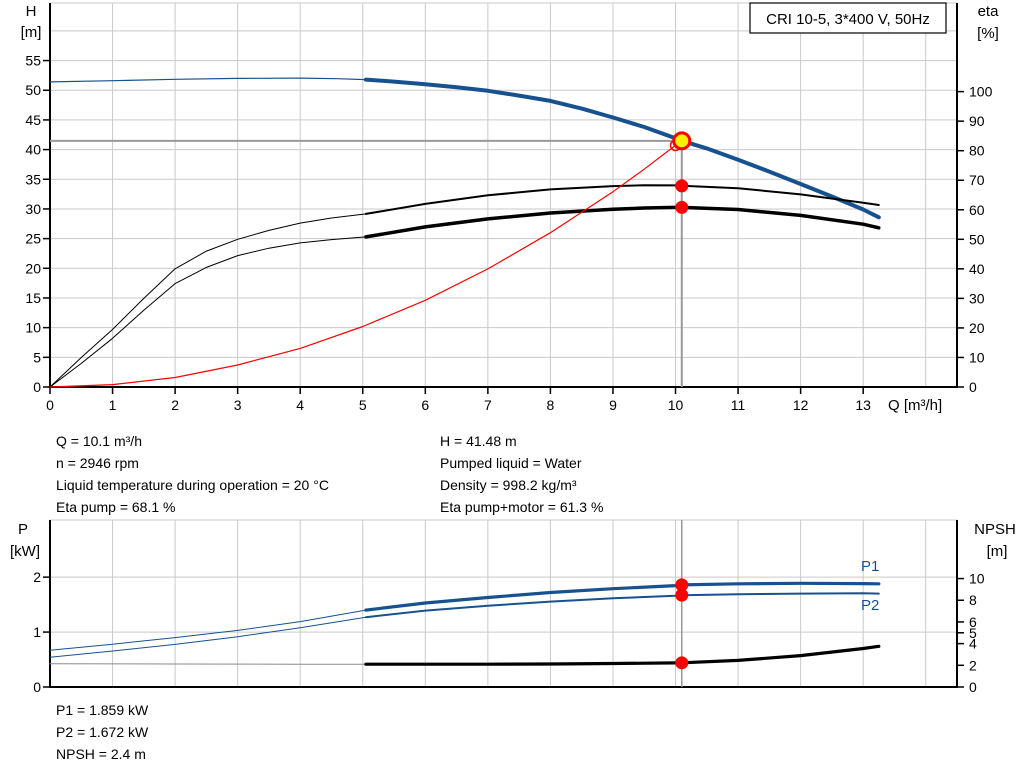 The image size is (1024, 781). I want to click on duty-eta-total-marker, so click(682, 207).